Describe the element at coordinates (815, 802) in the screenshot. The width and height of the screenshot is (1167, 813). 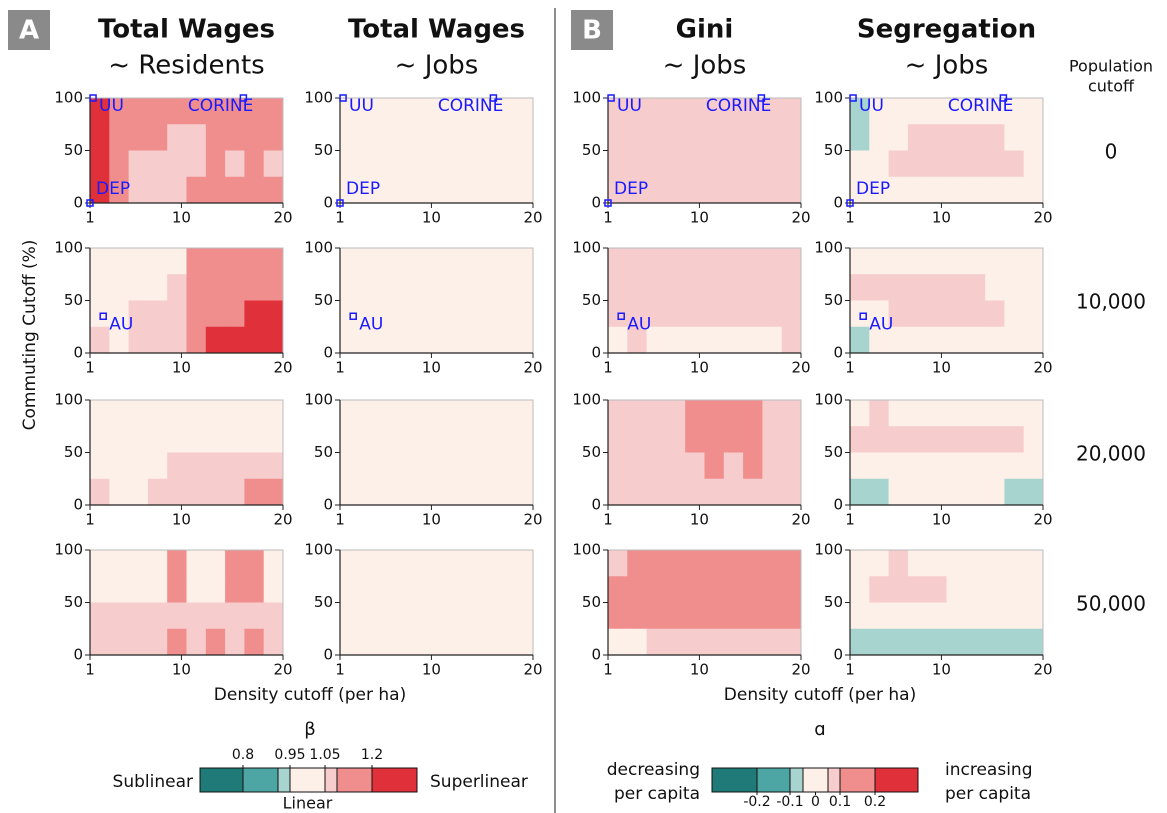
I see `colorbar-tick-label: 0` at that location.